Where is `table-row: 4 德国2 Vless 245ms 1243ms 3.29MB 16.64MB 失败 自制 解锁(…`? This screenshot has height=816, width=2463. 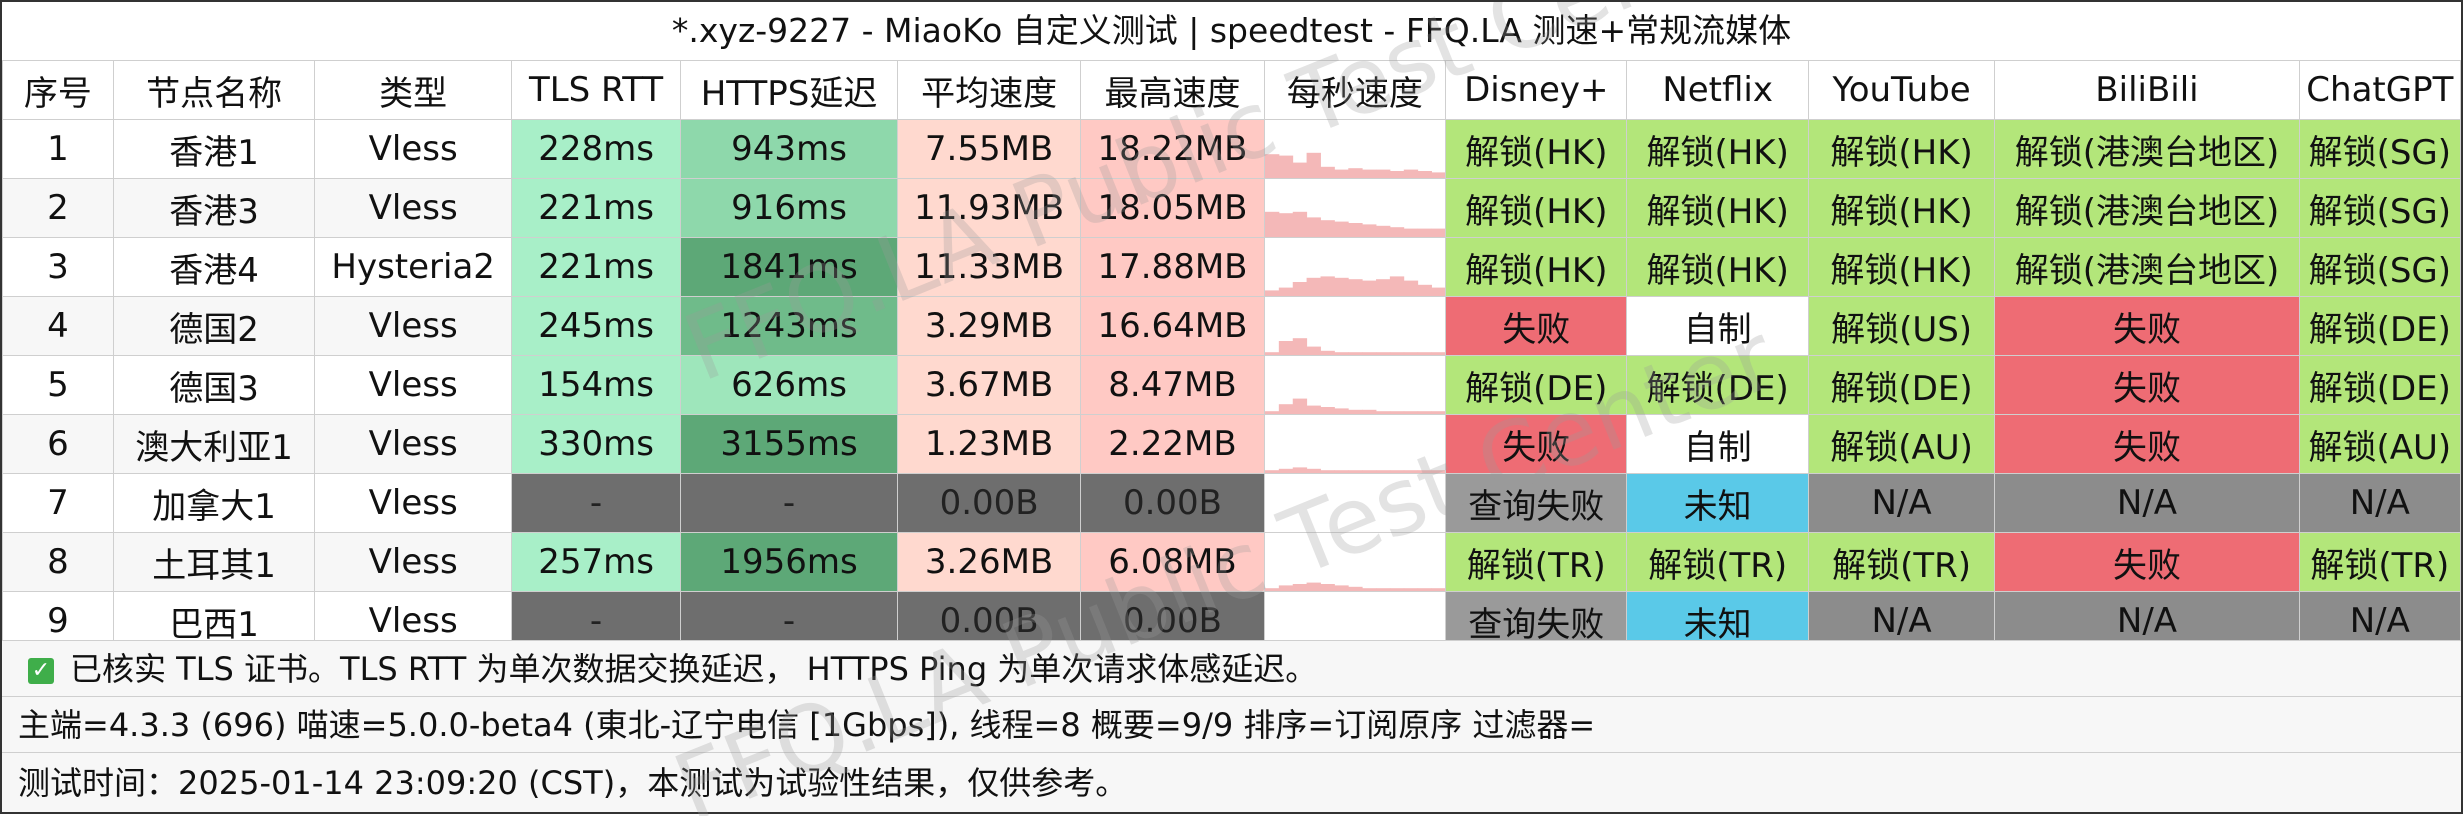 table-row: 4 德国2 Vless 245ms 1243ms 3.29MB 16.64MB 失败 自制 解锁(… is located at coordinates (1232, 326).